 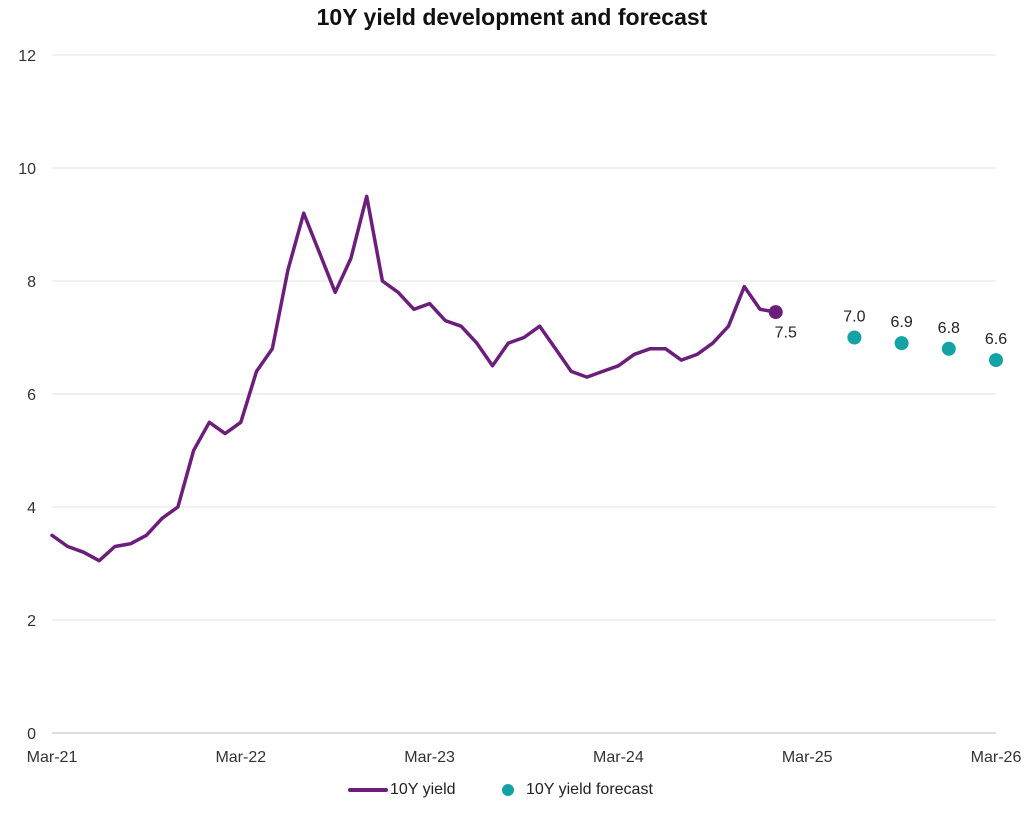 I want to click on data-label: 6.6, so click(x=996, y=339).